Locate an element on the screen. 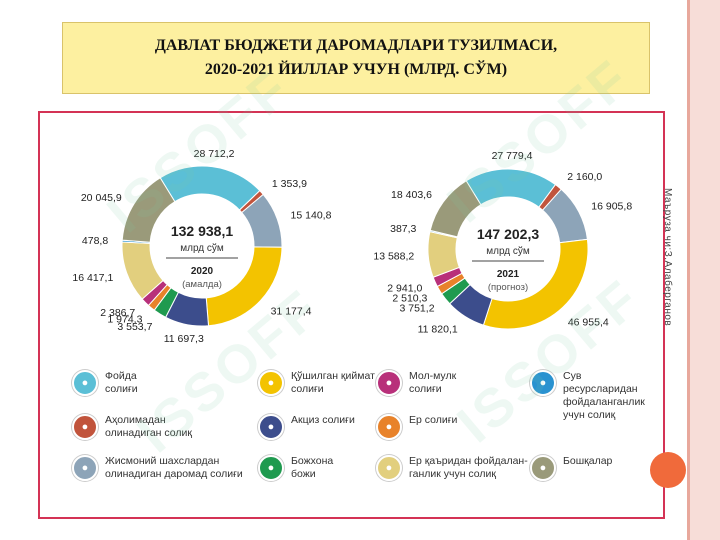  slice-label: 13 588,2 is located at coordinates (393, 257).